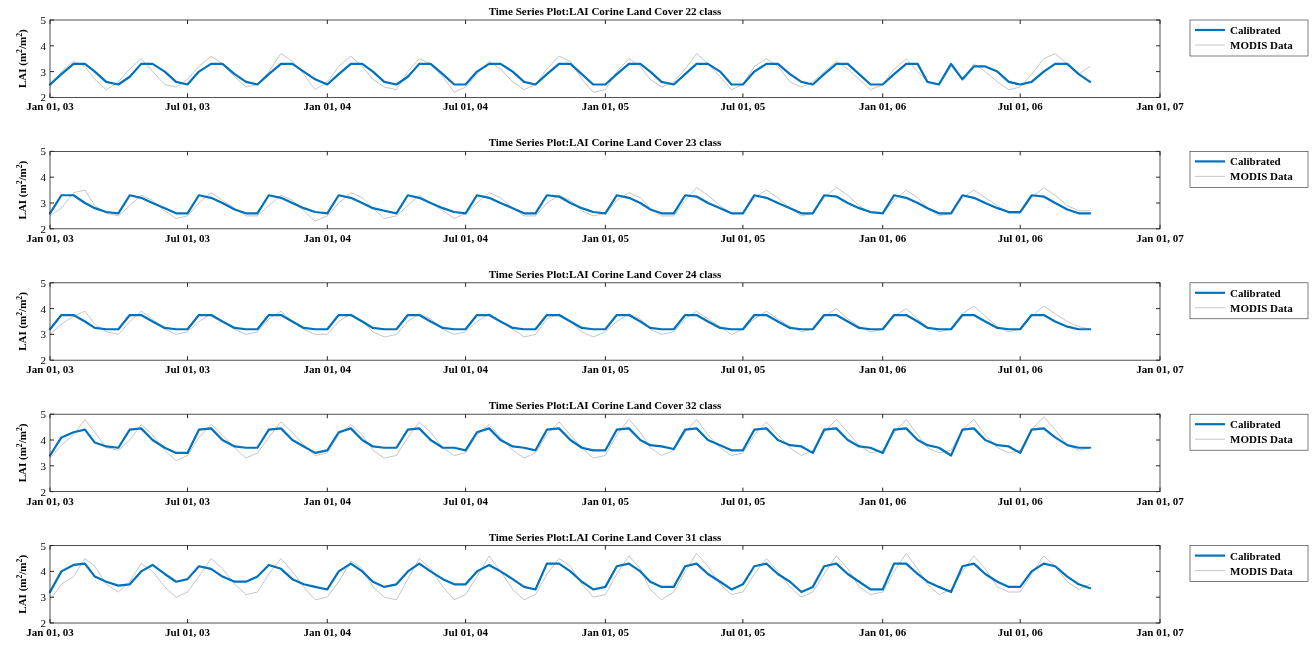  Describe the element at coordinates (50, 632) in the screenshot. I see `x-tick-label: Jan 01, 03` at that location.